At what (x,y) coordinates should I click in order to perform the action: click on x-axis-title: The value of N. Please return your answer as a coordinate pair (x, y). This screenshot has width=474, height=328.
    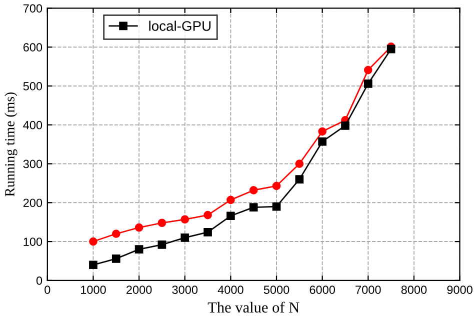
    Looking at the image, I should click on (254, 307).